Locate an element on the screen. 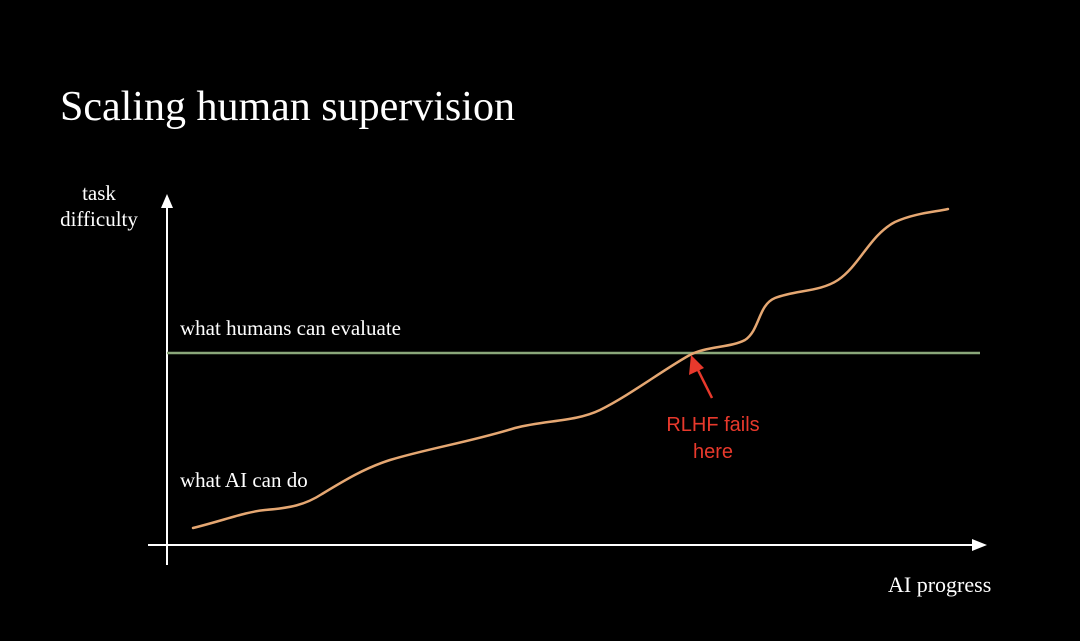  x-axis-arrowhead is located at coordinates (979, 545).